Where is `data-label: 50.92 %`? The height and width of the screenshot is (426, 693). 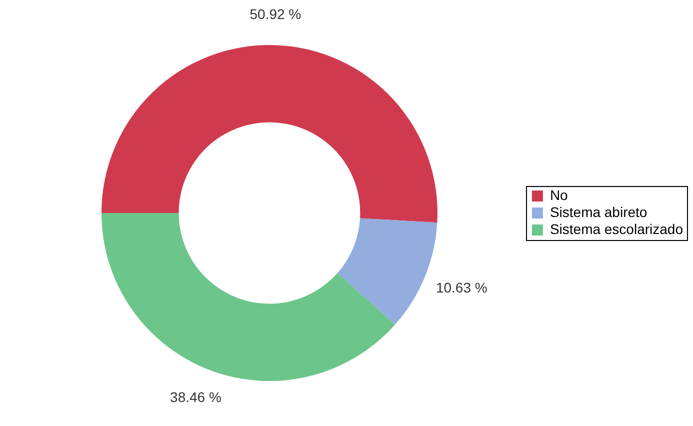
data-label: 50.92 % is located at coordinates (276, 14).